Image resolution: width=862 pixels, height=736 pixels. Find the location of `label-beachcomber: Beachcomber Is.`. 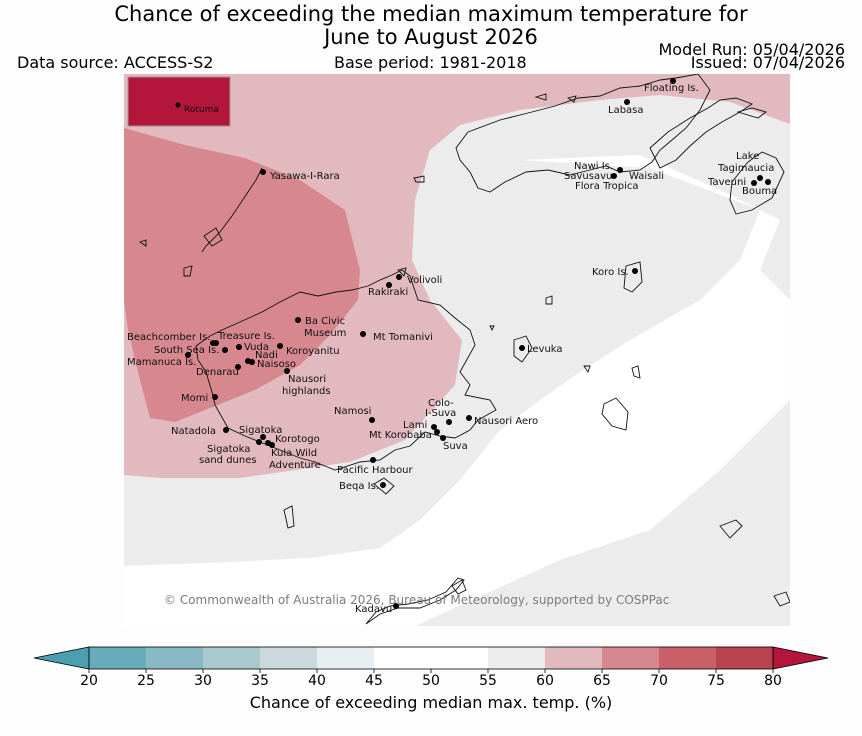

label-beachcomber: Beachcomber Is. is located at coordinates (168, 337).